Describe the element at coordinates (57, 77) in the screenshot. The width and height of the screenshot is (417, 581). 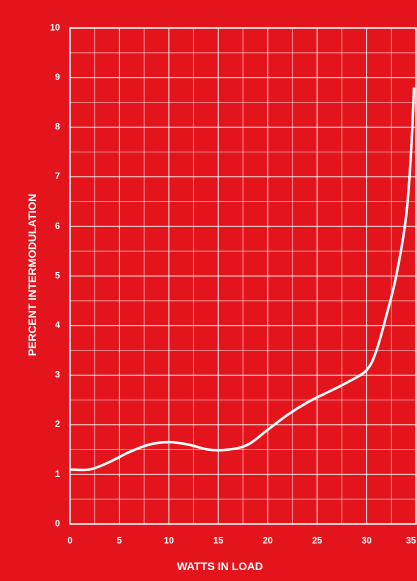
I see `y-tick-label: 9` at that location.